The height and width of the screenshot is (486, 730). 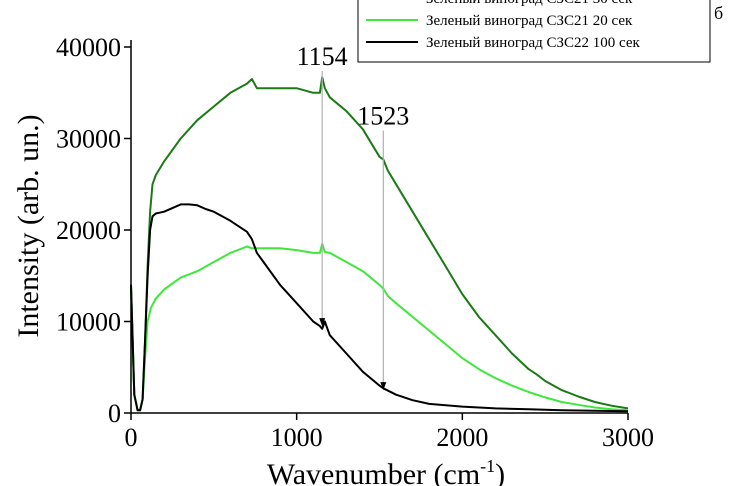 What do you see at coordinates (131, 437) in the screenshot?
I see `x-tick-label-0: 0` at bounding box center [131, 437].